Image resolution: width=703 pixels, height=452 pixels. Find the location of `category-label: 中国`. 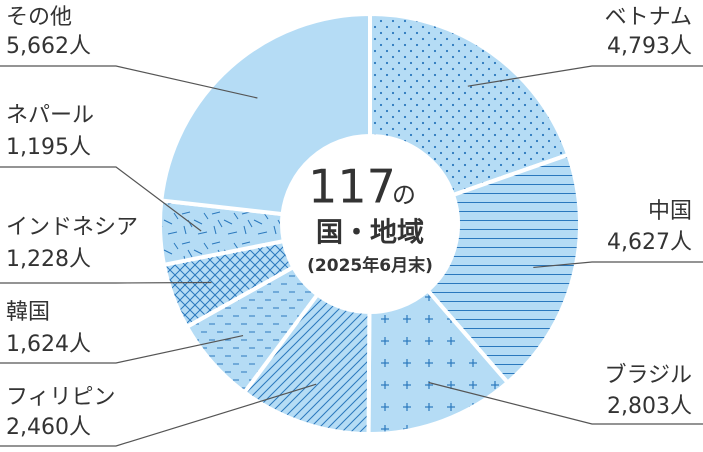

category-label: 中国 is located at coordinates (670, 211).